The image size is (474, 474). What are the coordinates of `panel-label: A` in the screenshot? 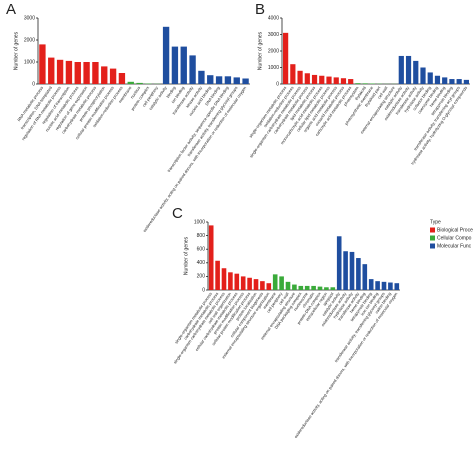 It's located at (11, 9).